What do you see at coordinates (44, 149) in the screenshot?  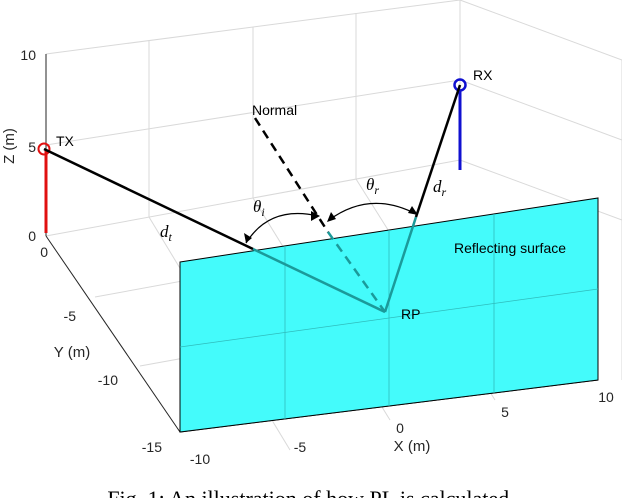 I see `tx-marker` at bounding box center [44, 149].